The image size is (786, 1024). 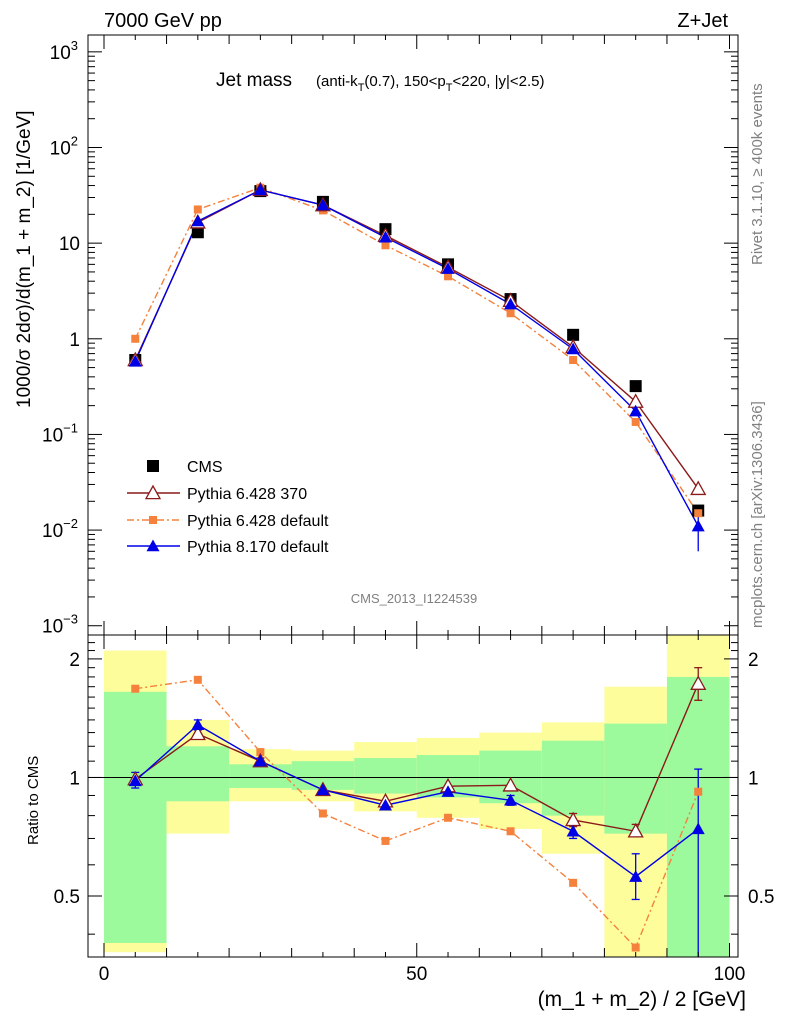 What do you see at coordinates (67, 897) in the screenshot?
I see `ratio-y-tick-label: 0.5` at bounding box center [67, 897].